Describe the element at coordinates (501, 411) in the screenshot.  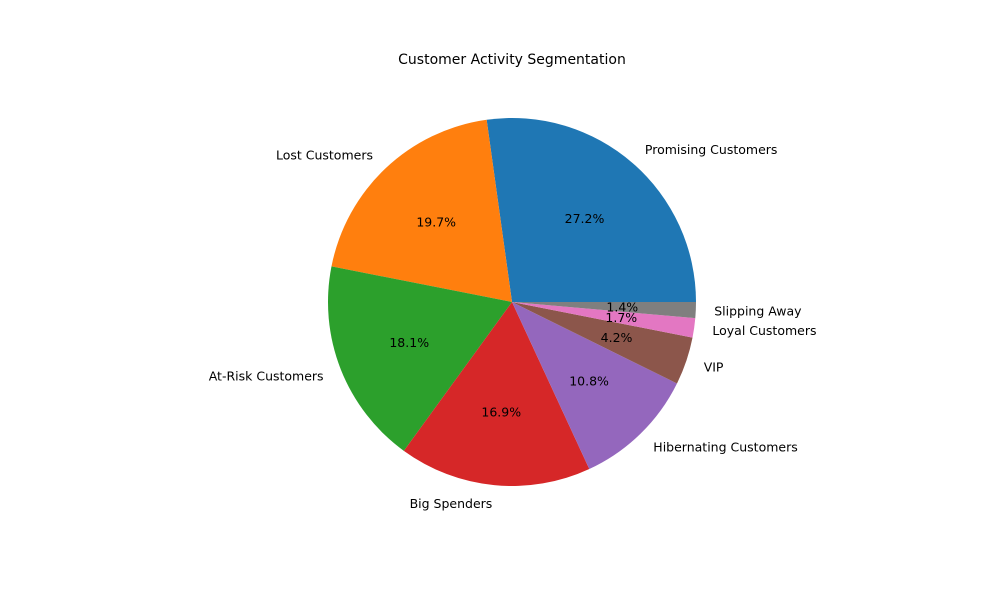
I see `pie-percent-label: 16.9%` at that location.